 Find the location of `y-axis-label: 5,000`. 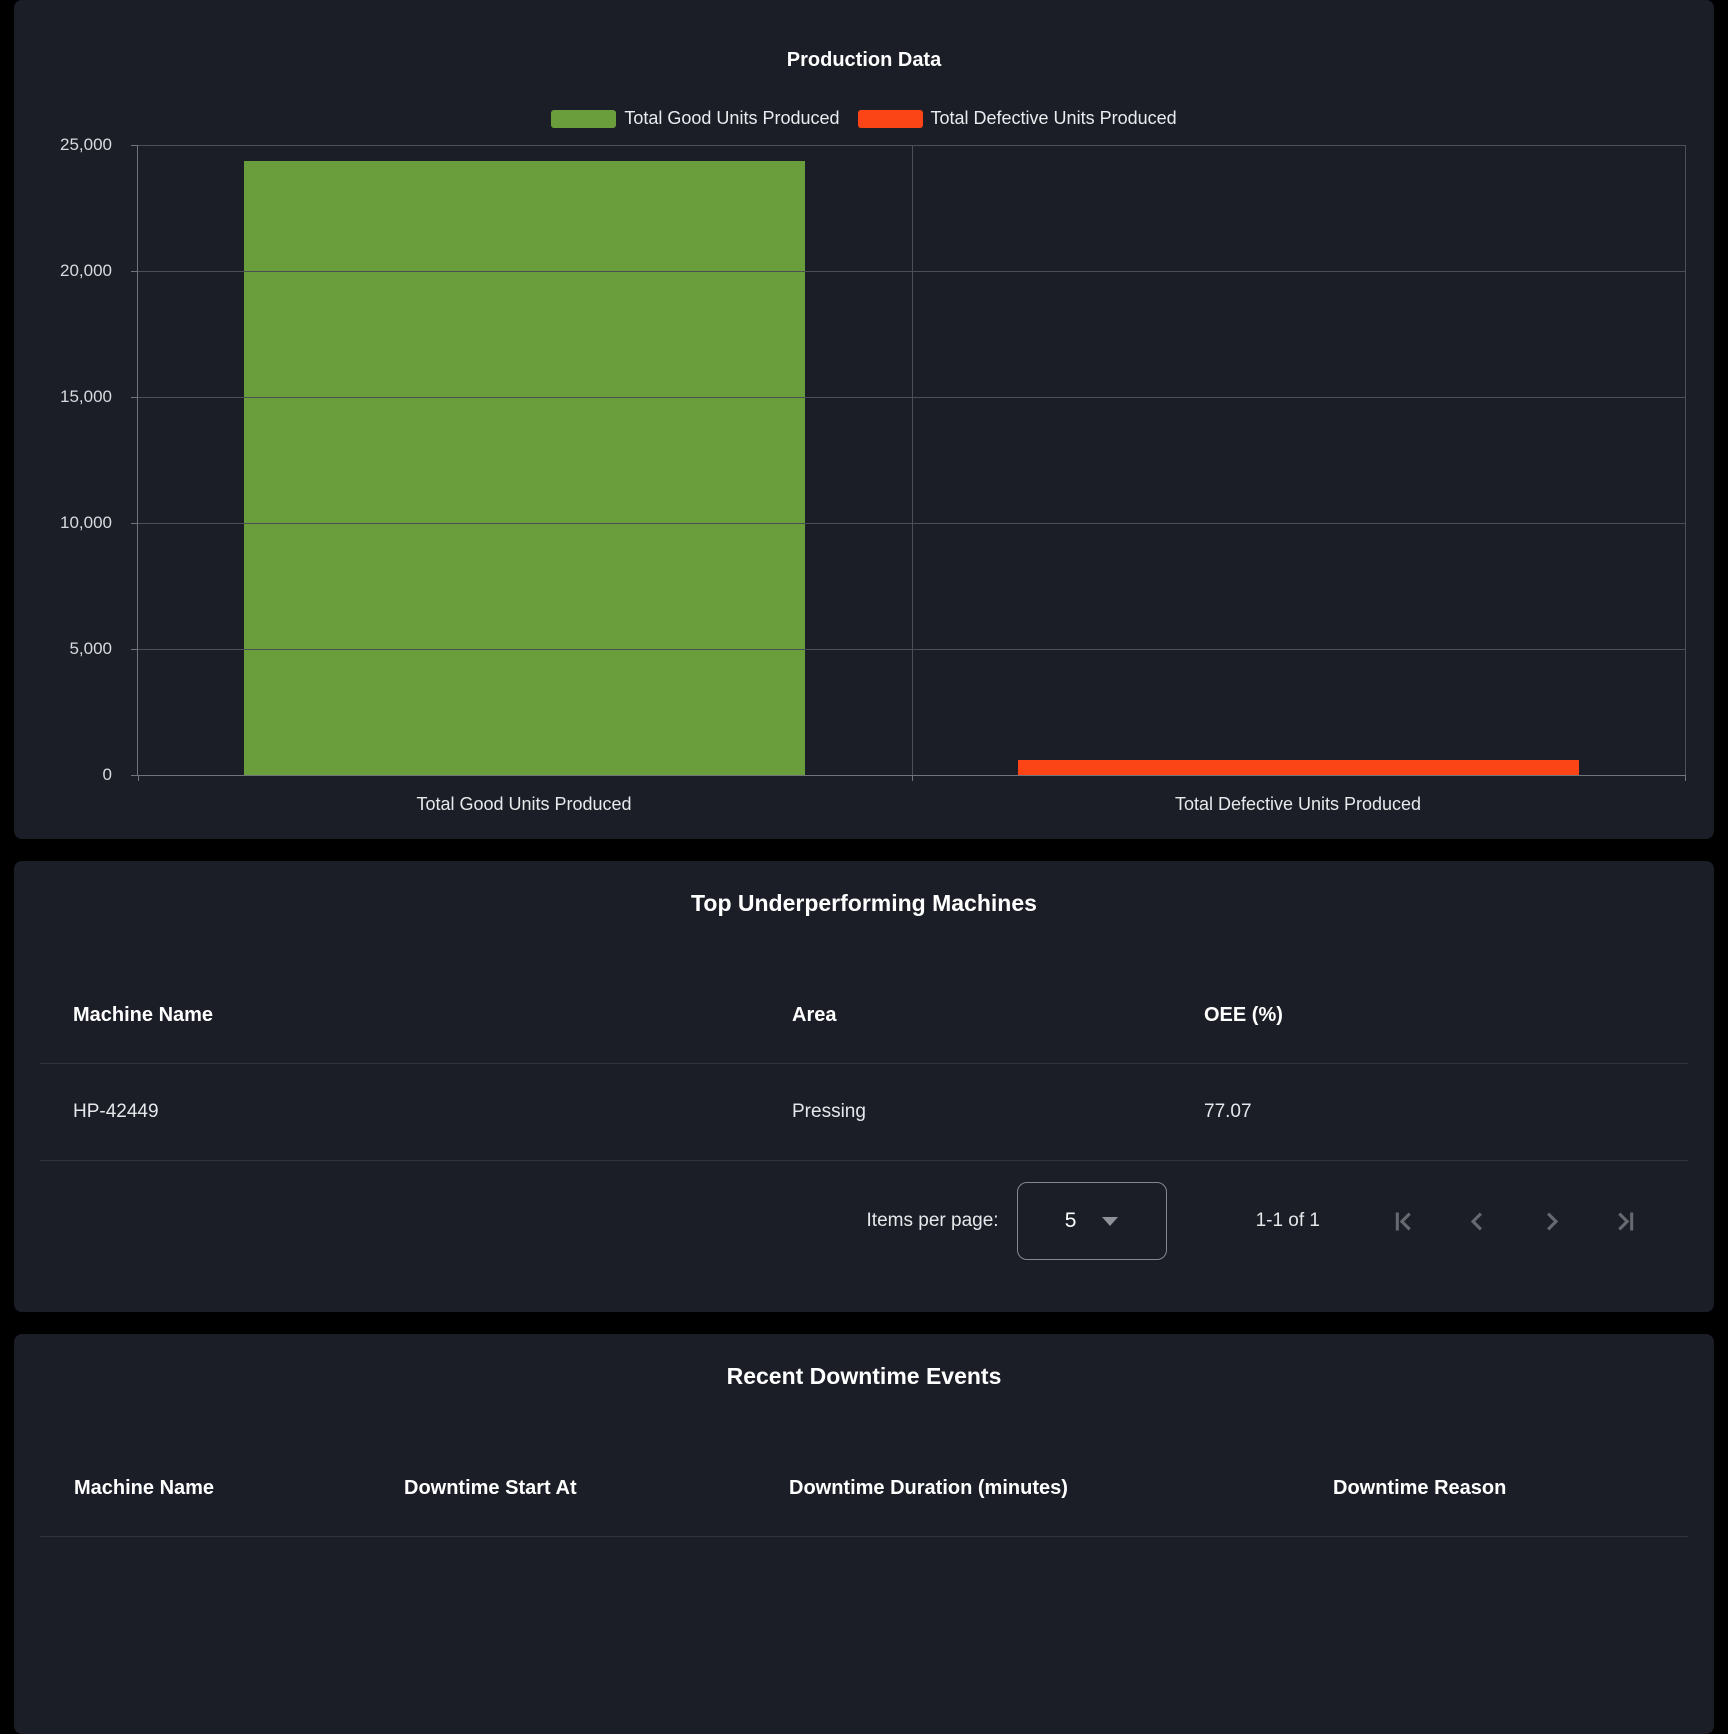

y-axis-label: 5,000 is located at coordinates (90, 648).